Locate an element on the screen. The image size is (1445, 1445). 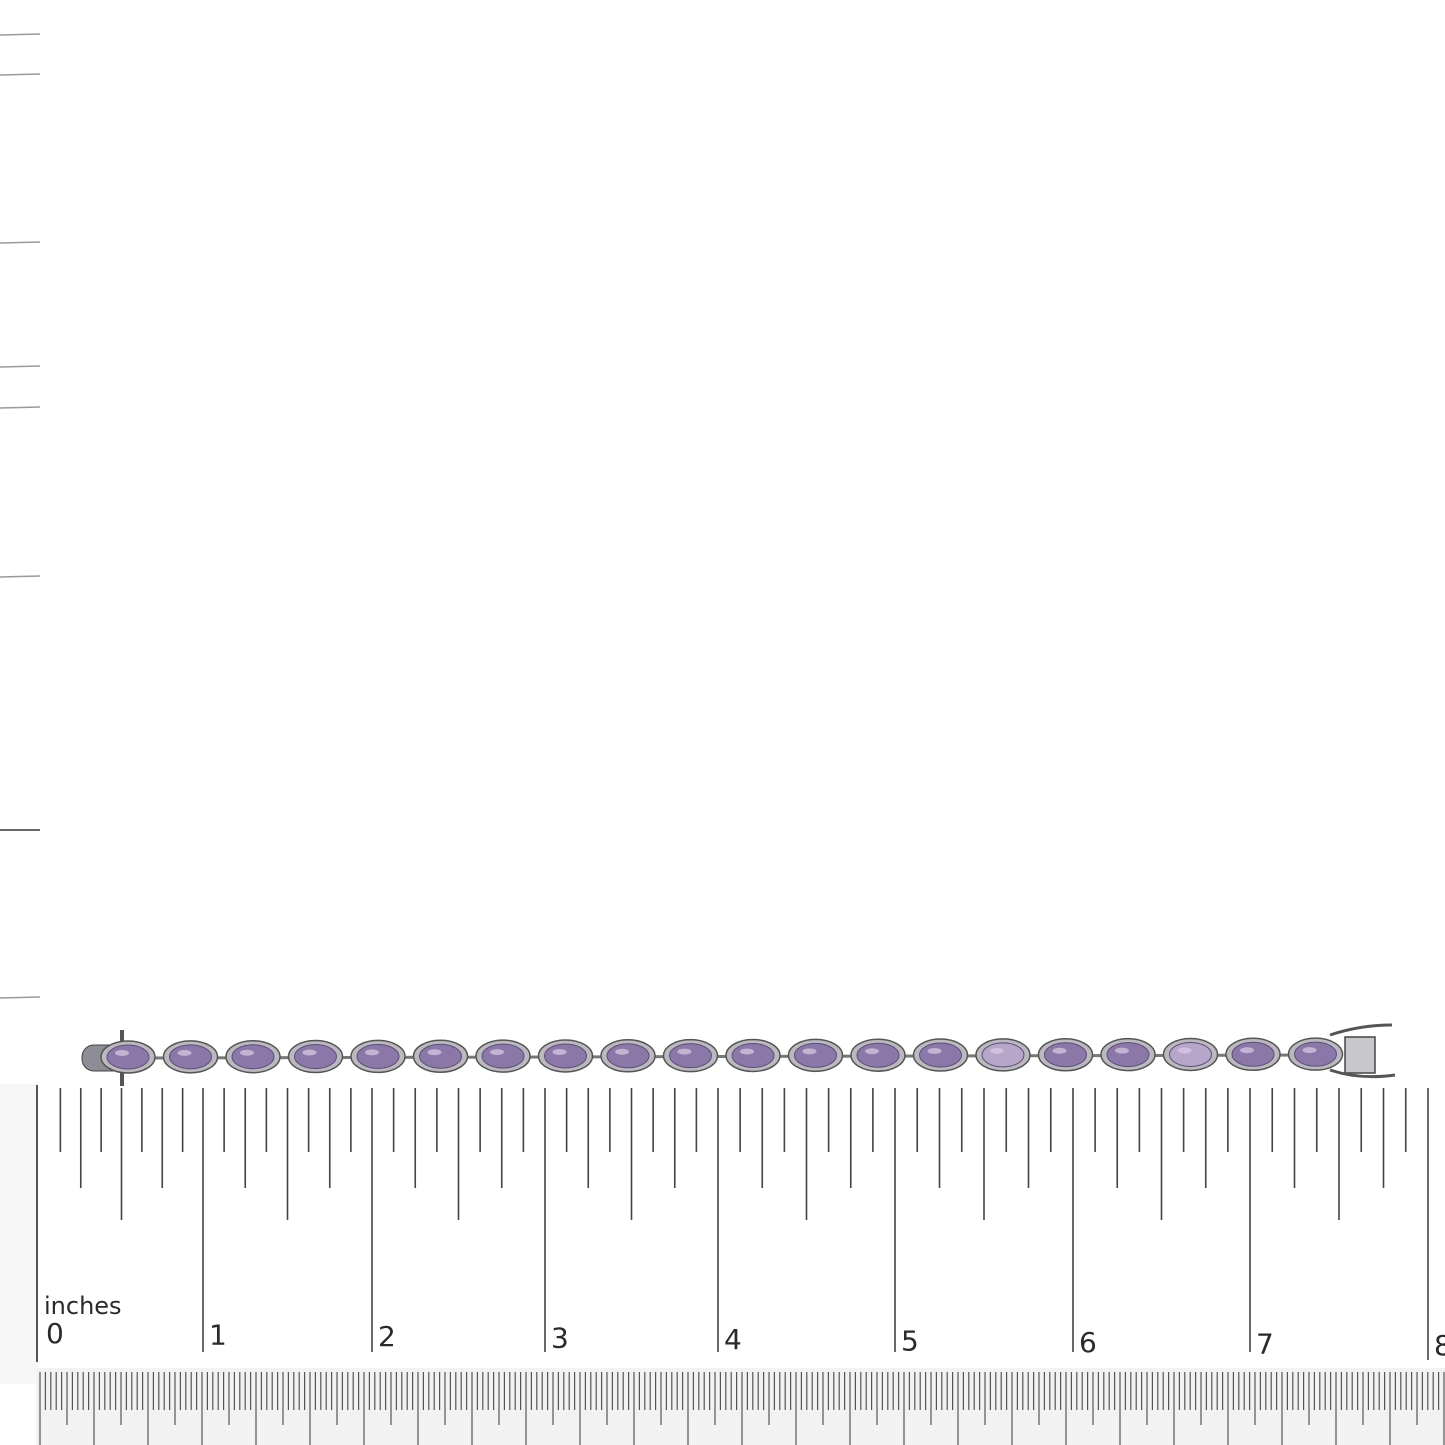
clasp-lever is located at coordinates (1362, 1051).